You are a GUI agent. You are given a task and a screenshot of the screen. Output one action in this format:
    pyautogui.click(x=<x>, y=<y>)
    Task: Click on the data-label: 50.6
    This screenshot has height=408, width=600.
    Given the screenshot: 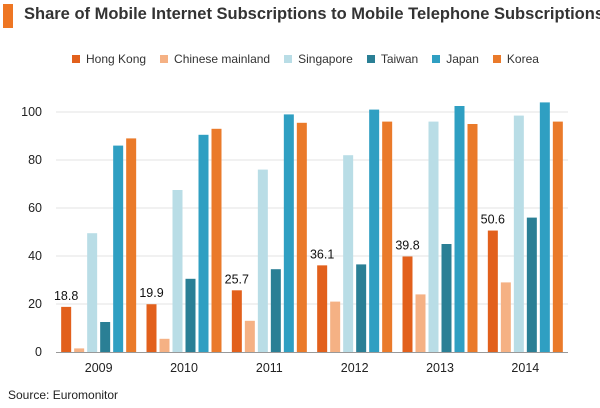 What is the action you would take?
    pyautogui.click(x=493, y=220)
    